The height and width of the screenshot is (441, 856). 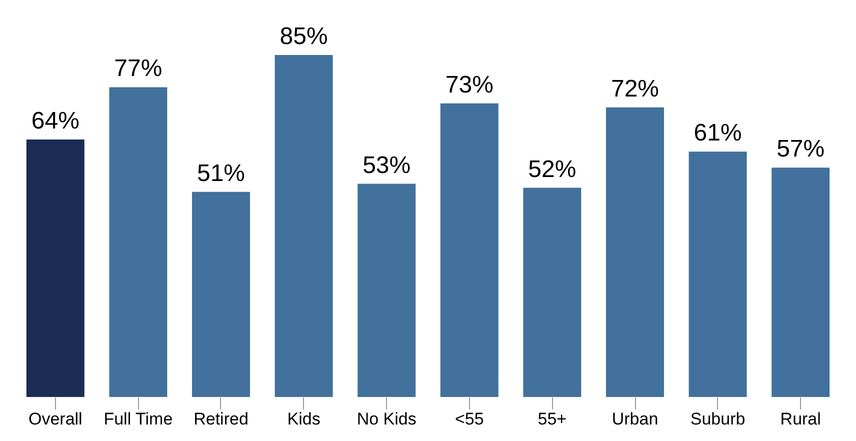 I want to click on data-label: 72%, so click(x=635, y=88).